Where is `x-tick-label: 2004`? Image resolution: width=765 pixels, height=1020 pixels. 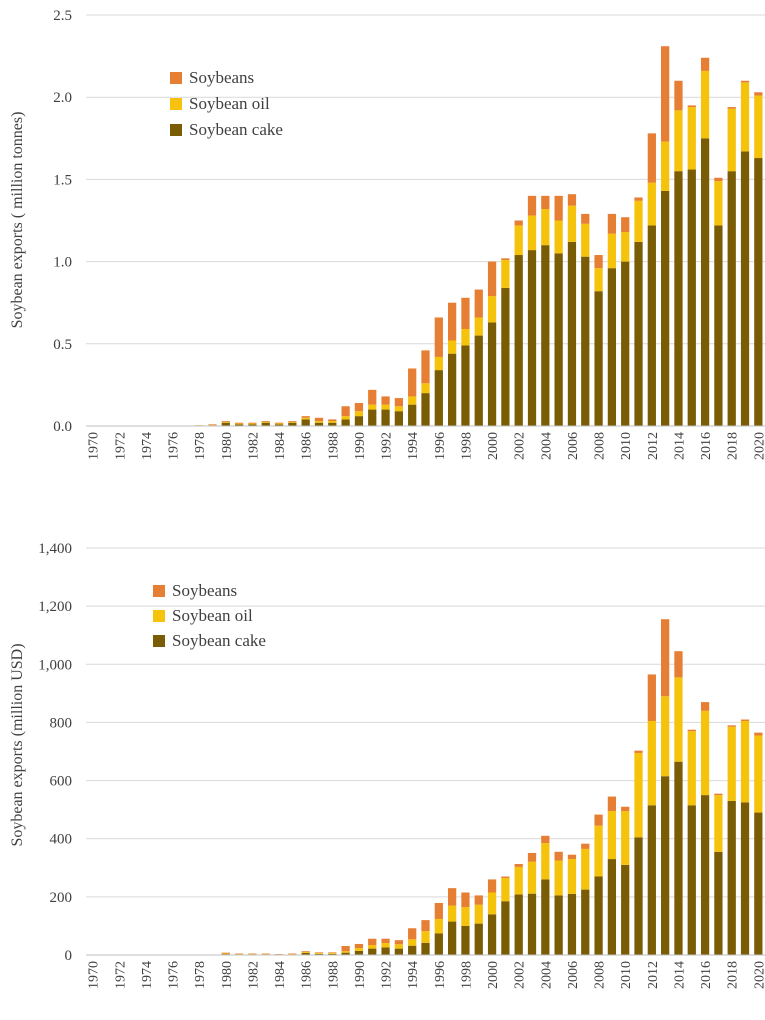
x-tick-label: 2004 is located at coordinates (546, 446).